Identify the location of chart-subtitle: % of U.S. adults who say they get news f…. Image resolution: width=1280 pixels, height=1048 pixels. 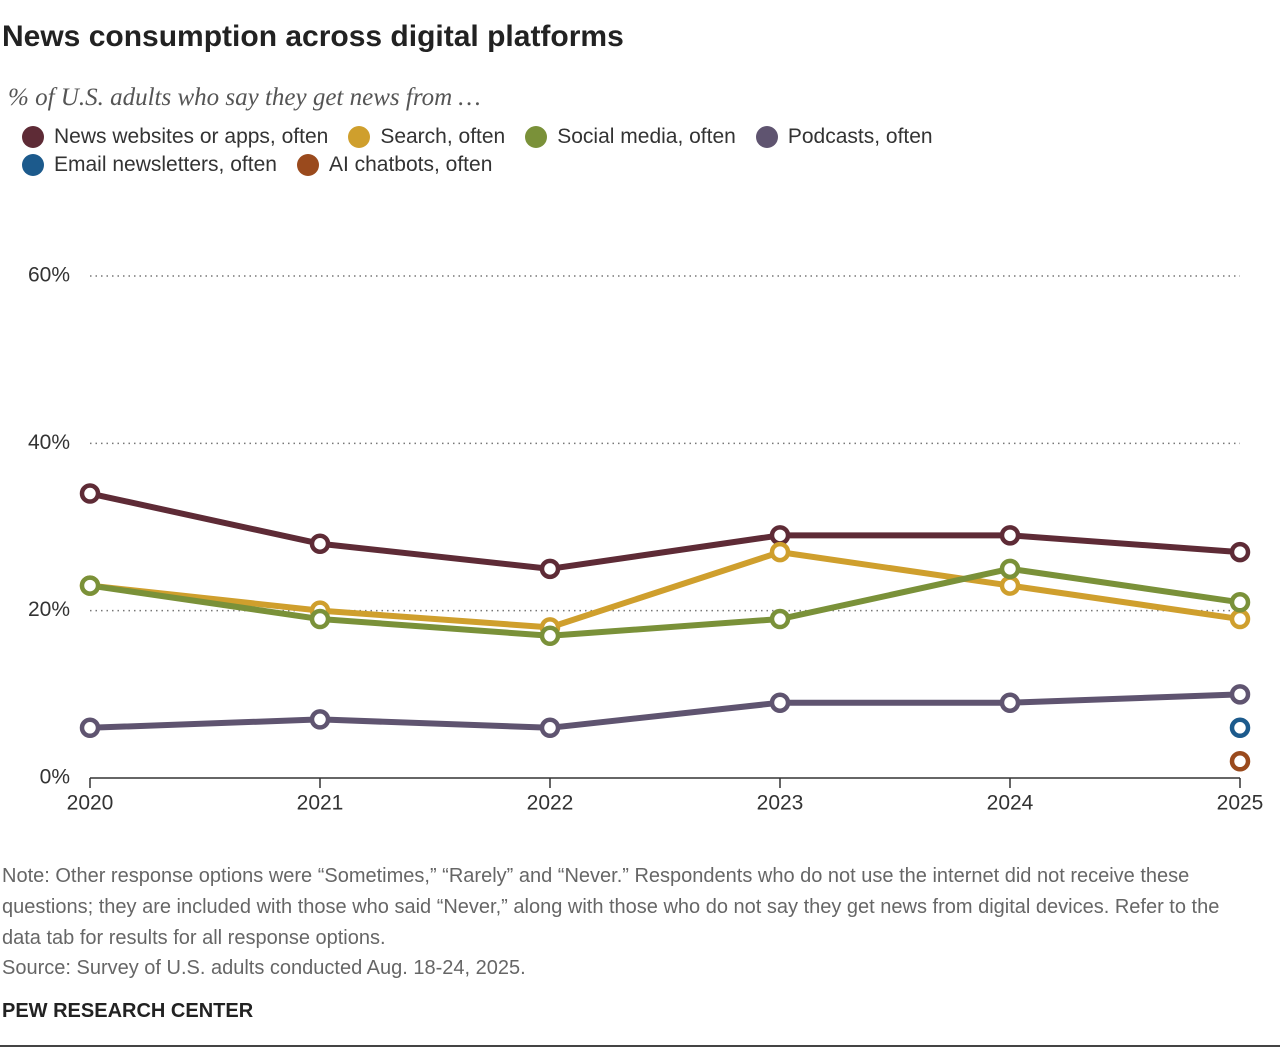
(244, 97).